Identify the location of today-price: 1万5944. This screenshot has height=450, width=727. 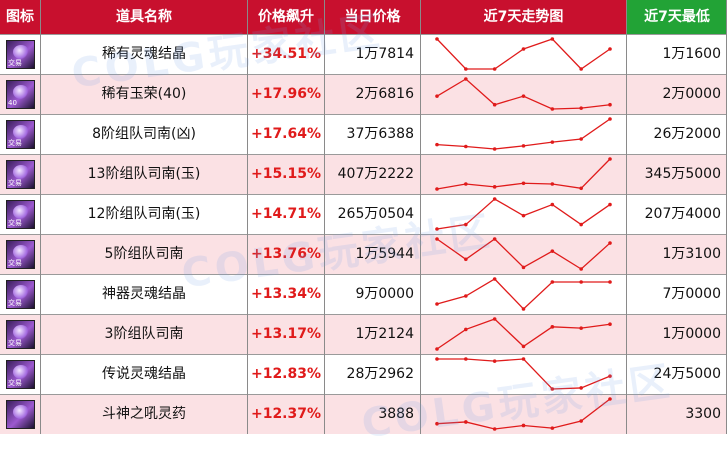
(384, 254).